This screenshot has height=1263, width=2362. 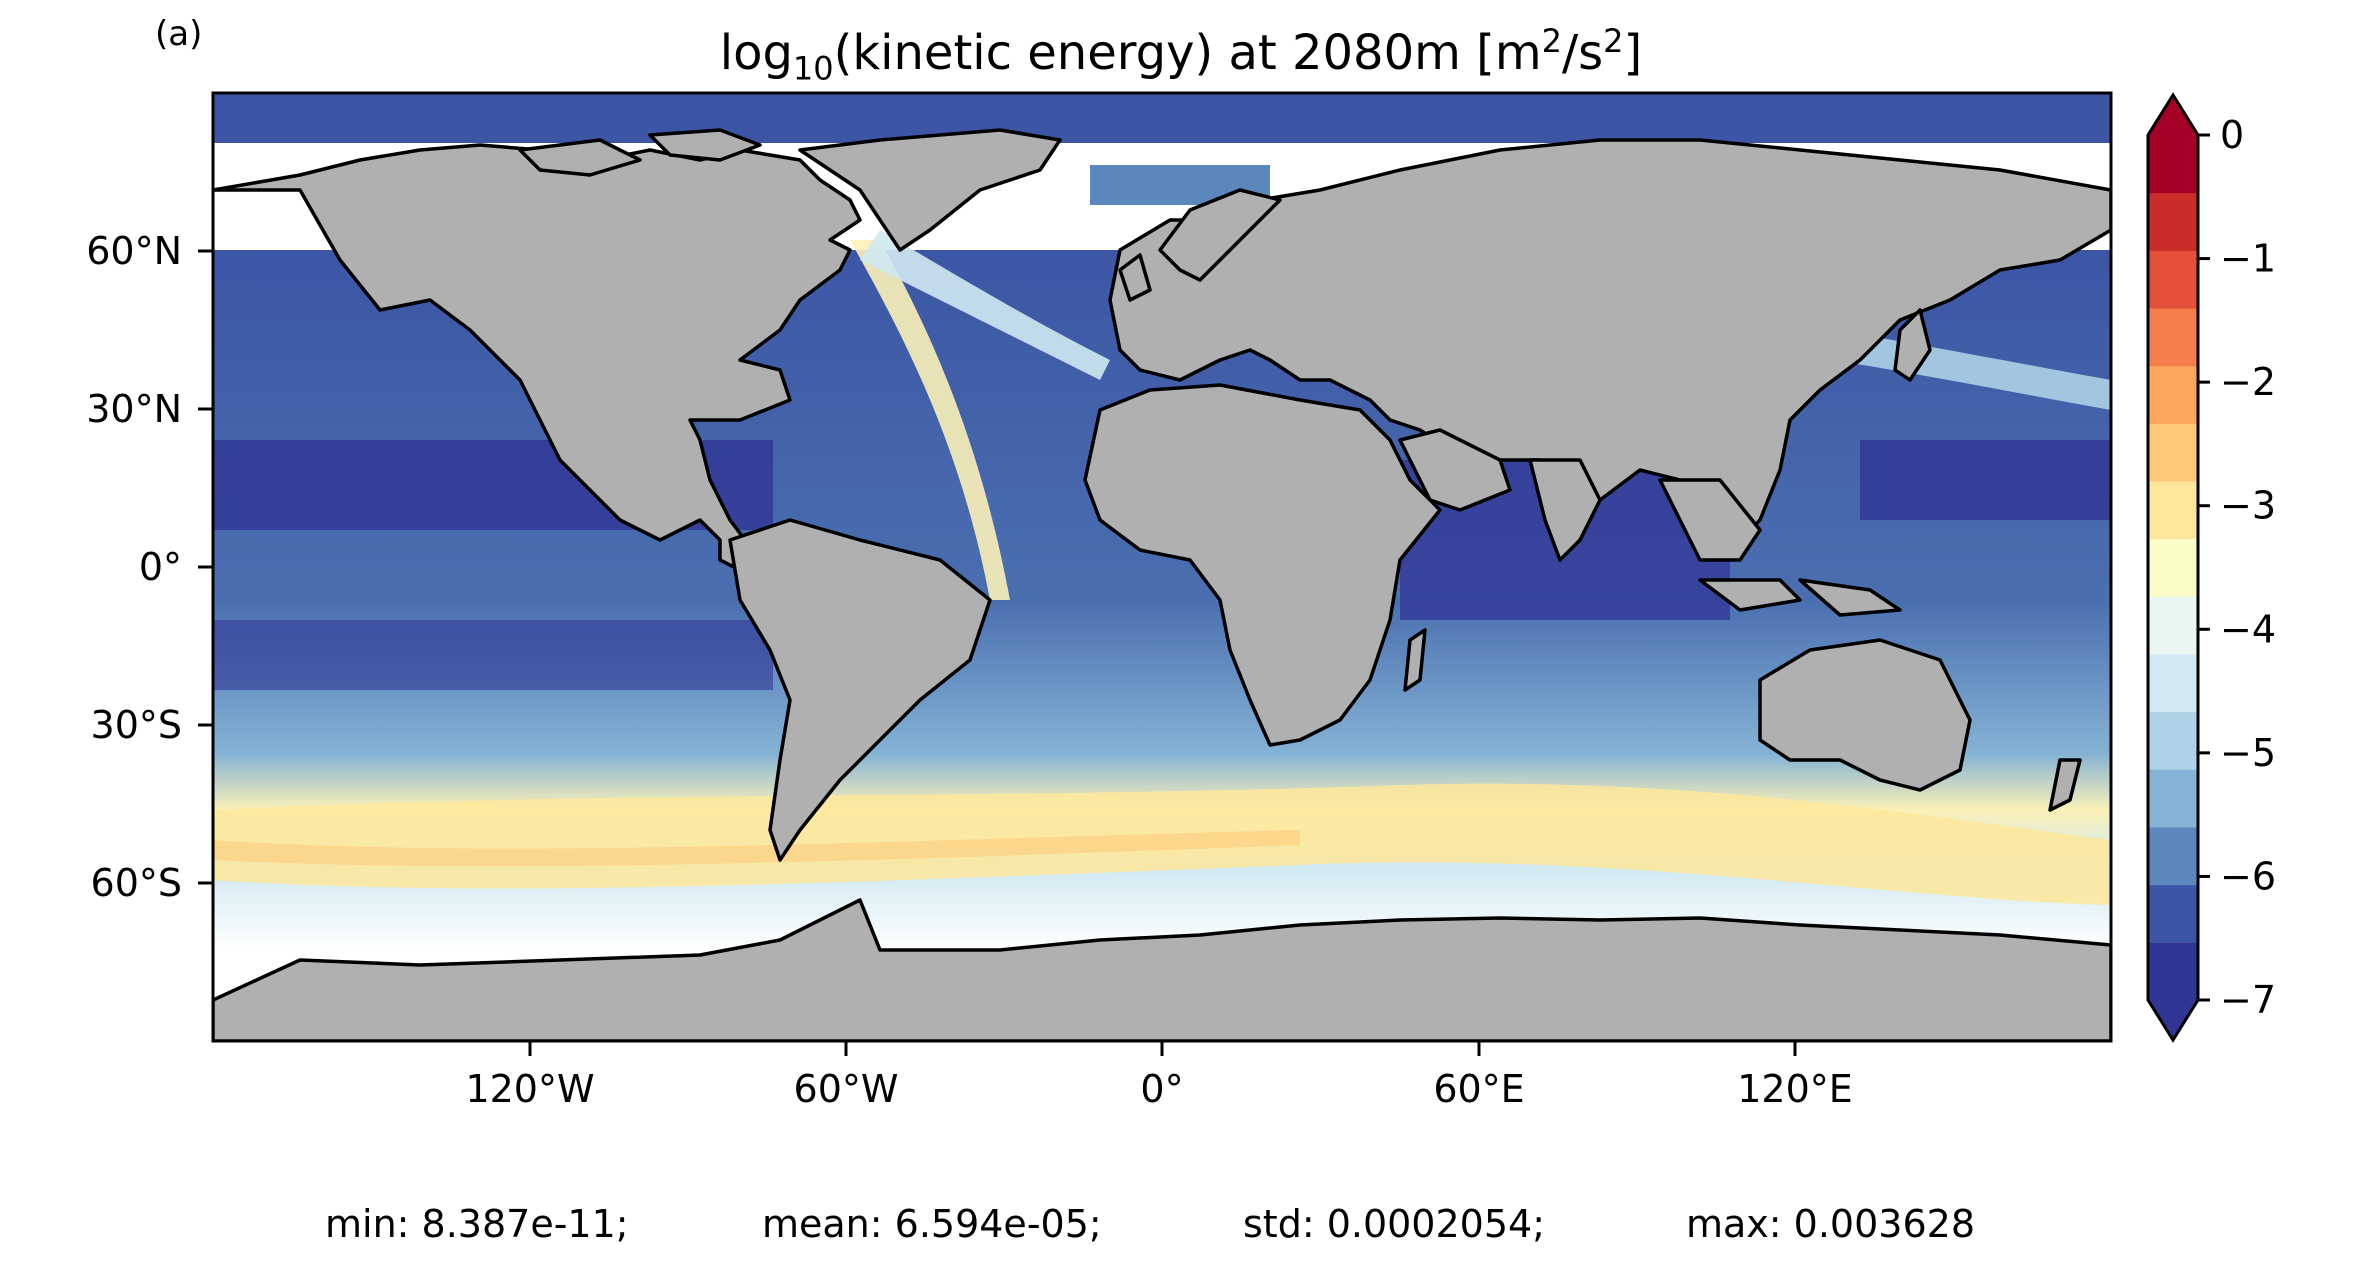 I want to click on acc-core, so click(x=756, y=848).